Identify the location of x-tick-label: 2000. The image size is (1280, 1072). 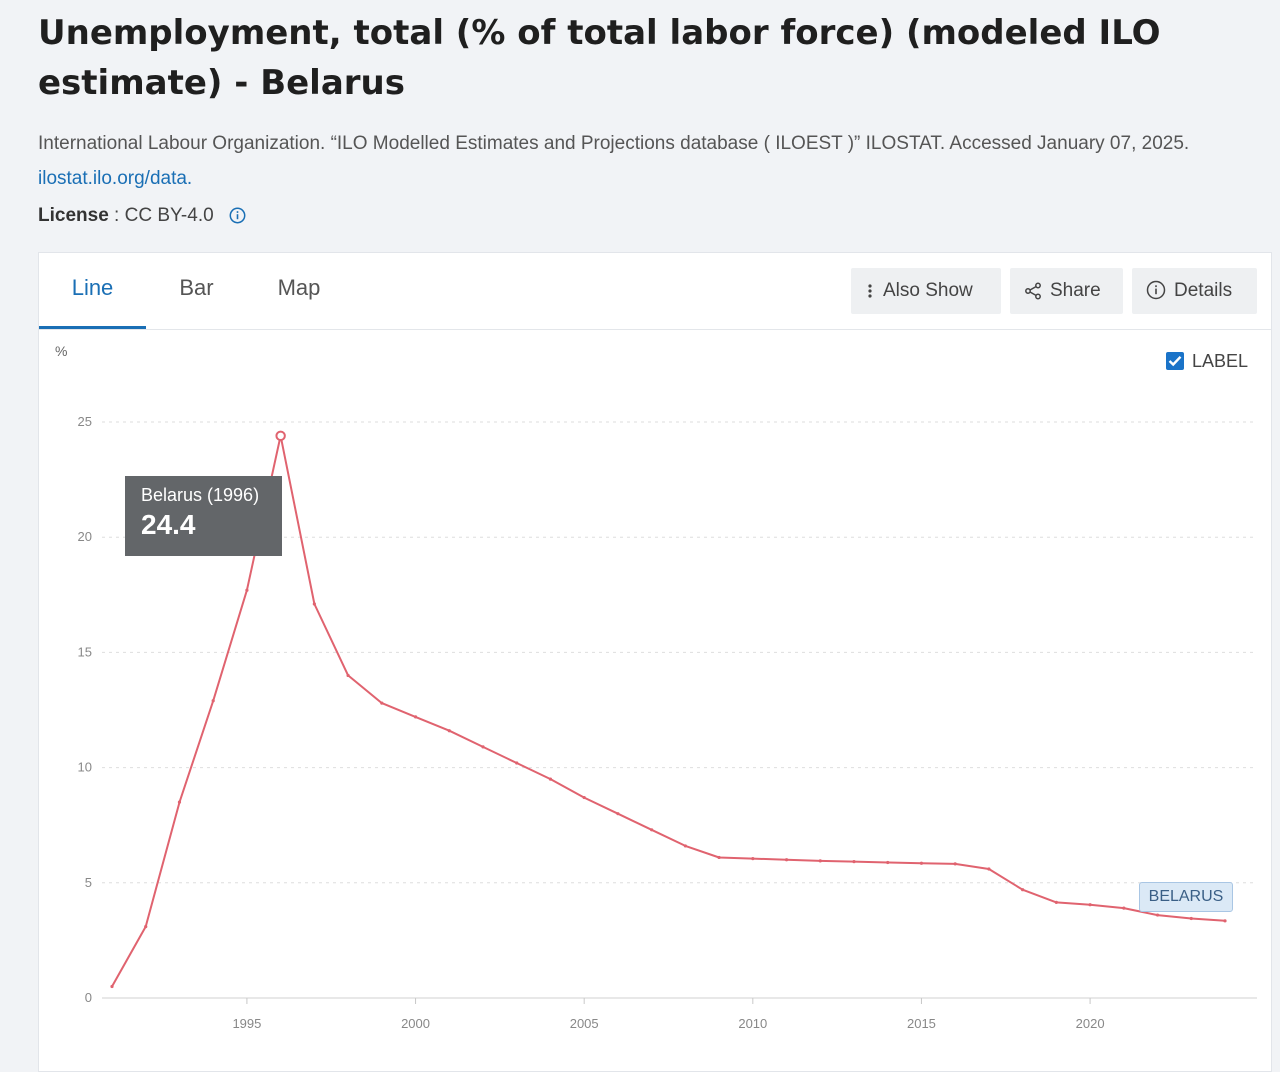
(415, 1023).